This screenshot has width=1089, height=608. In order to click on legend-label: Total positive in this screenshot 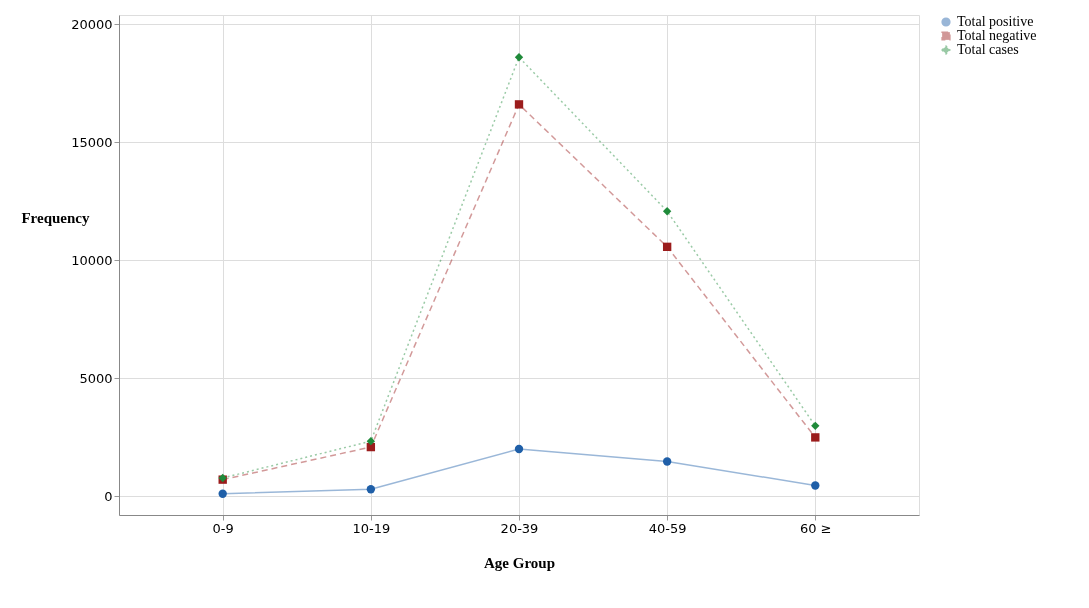, I will do `click(995, 21)`.